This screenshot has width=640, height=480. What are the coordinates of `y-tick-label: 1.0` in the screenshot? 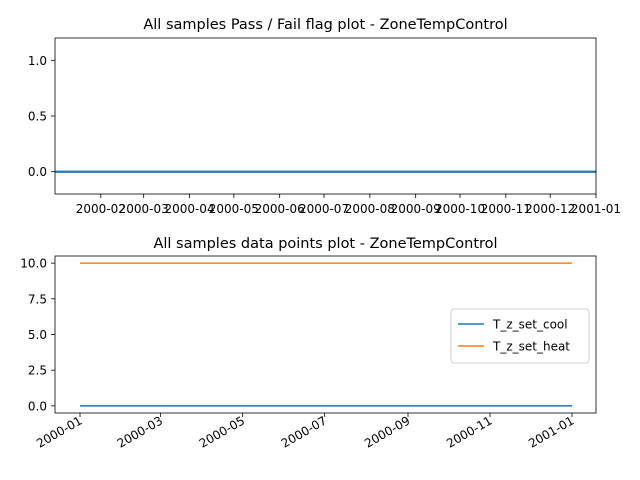 It's located at (37, 61).